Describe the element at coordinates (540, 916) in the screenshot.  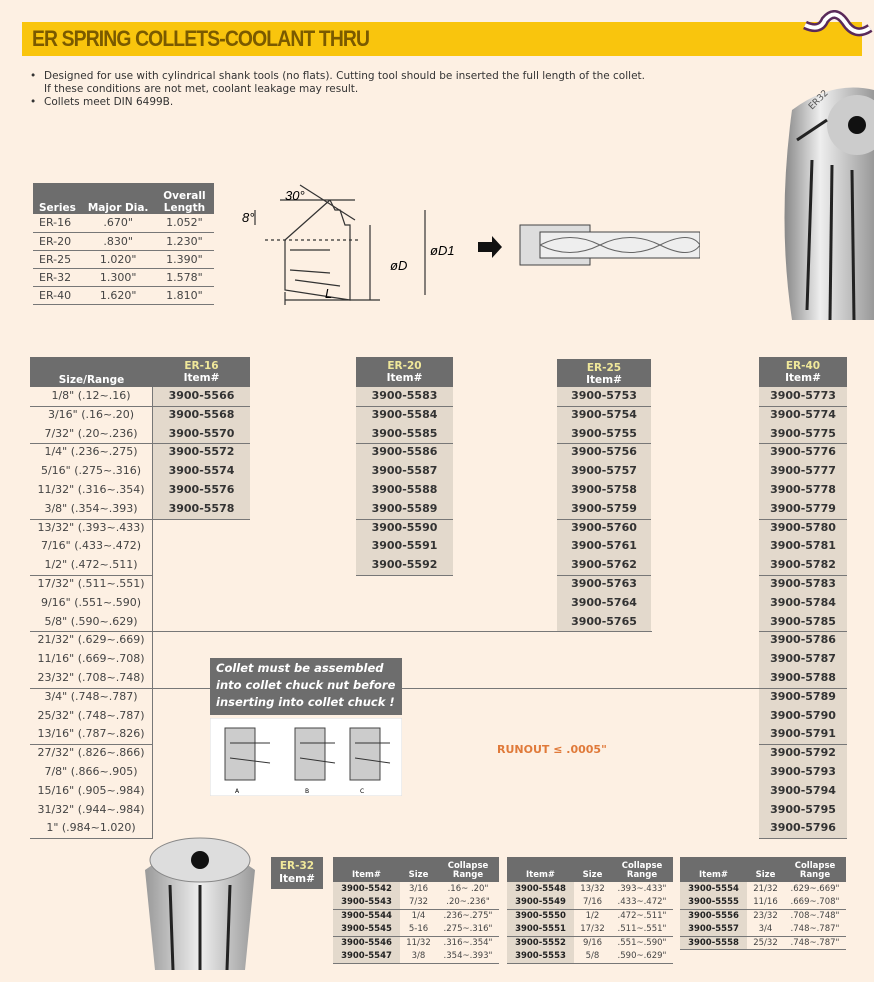
I see `er32-cell: 3900-5550` at that location.